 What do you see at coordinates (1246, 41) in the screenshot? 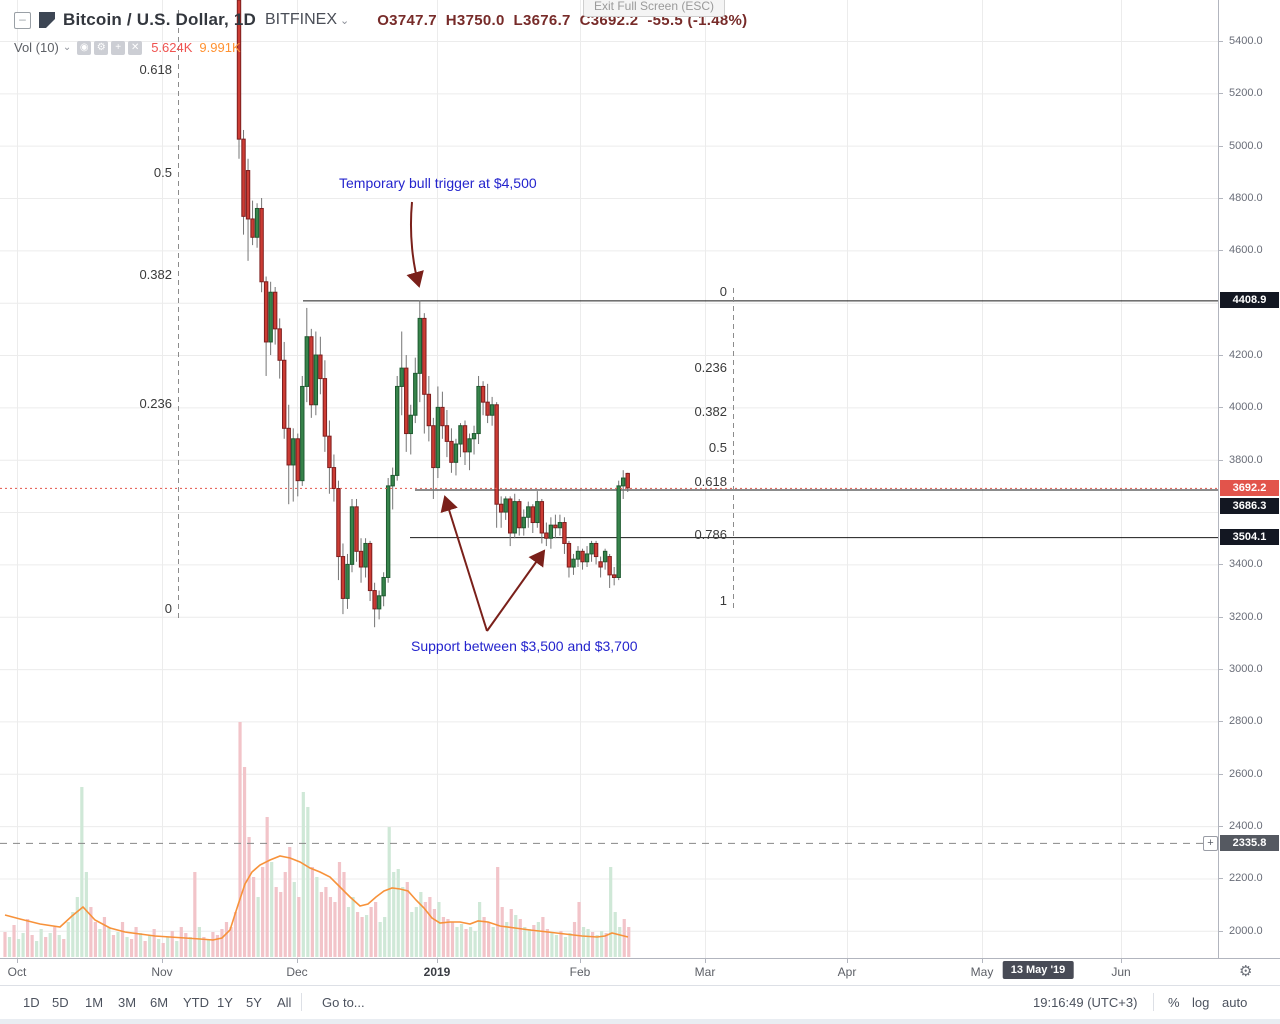
I see `price-tick-label: 5400.0` at bounding box center [1246, 41].